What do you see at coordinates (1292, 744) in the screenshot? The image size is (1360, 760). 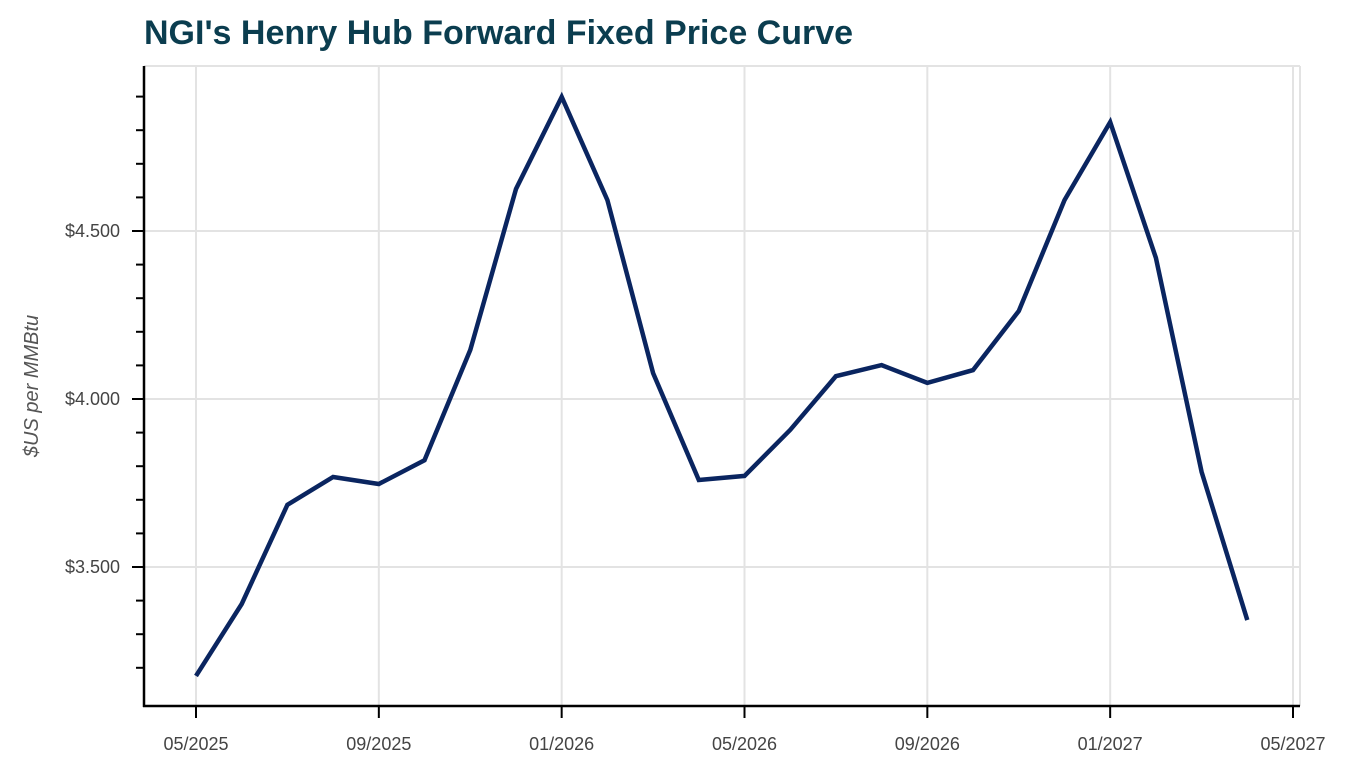 I see `x-tick-label: 05/2027` at bounding box center [1292, 744].